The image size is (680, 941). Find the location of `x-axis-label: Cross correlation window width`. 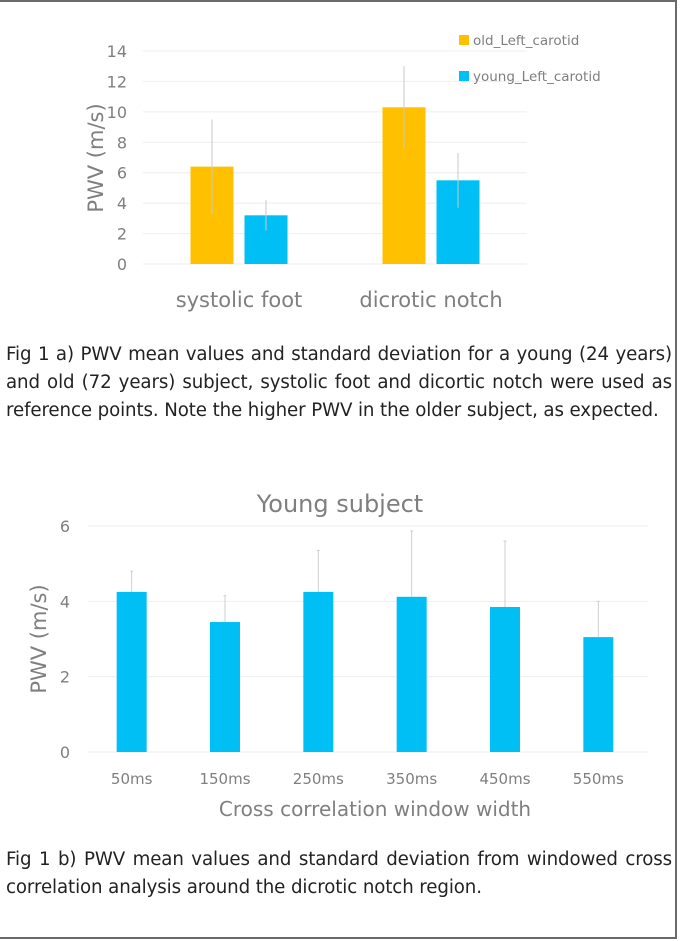

x-axis-label: Cross correlation window width is located at coordinates (375, 808).